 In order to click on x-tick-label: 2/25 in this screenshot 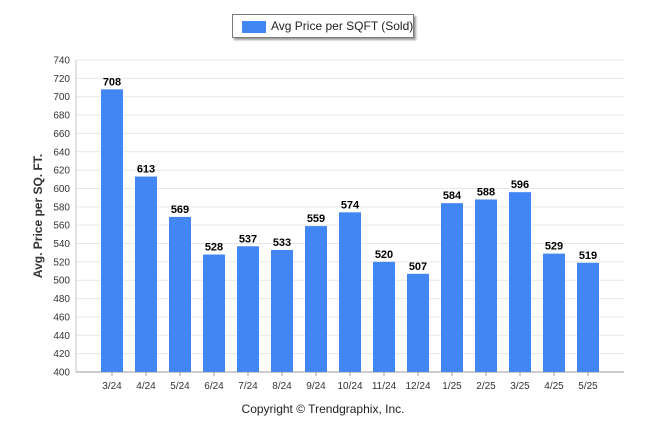, I will do `click(486, 386)`.